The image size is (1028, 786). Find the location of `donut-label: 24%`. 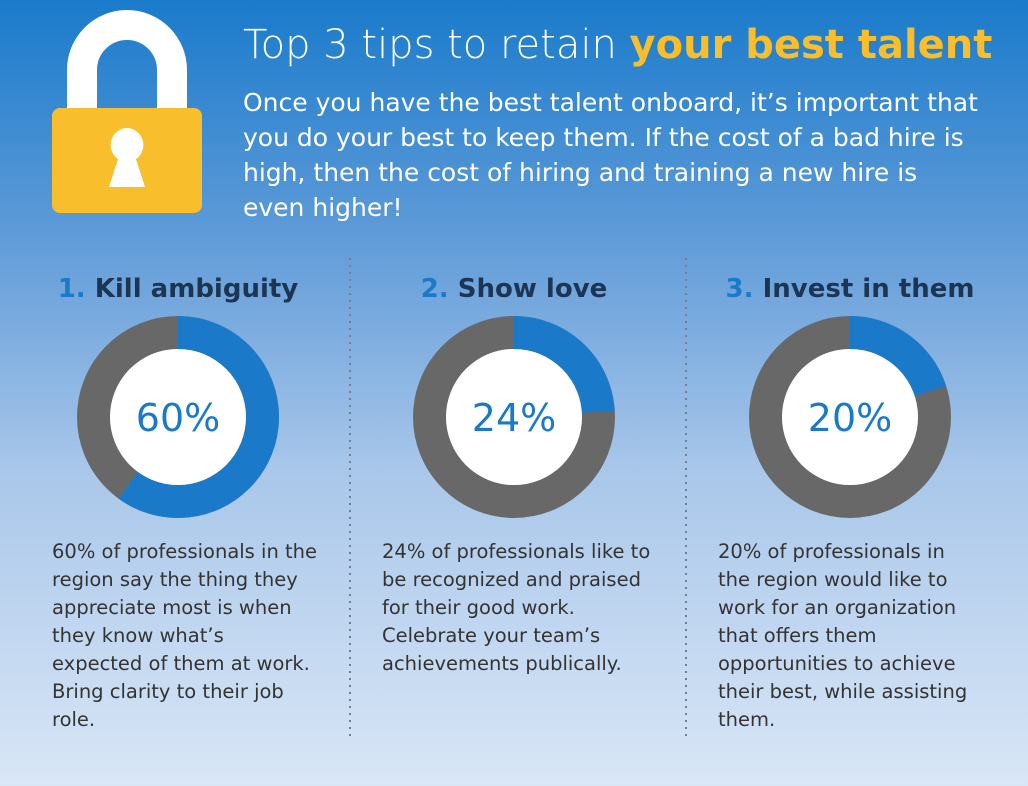

donut-label: 24% is located at coordinates (514, 418).